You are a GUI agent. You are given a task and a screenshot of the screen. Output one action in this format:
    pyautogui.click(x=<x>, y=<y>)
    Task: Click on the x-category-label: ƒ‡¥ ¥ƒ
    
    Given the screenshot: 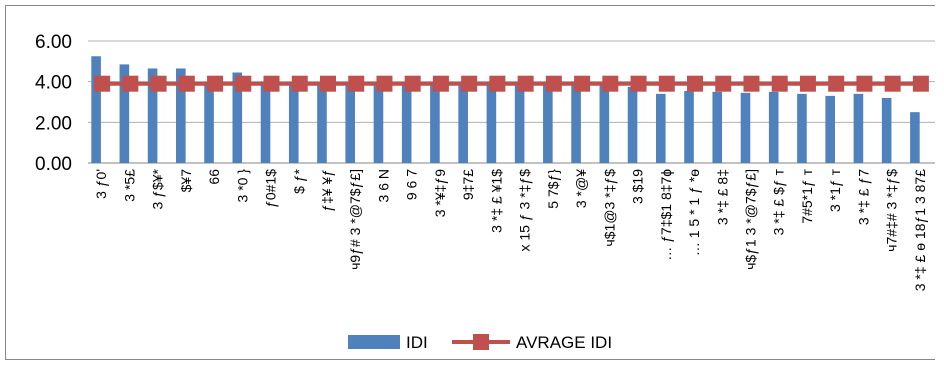 What is the action you would take?
    pyautogui.click(x=327, y=190)
    